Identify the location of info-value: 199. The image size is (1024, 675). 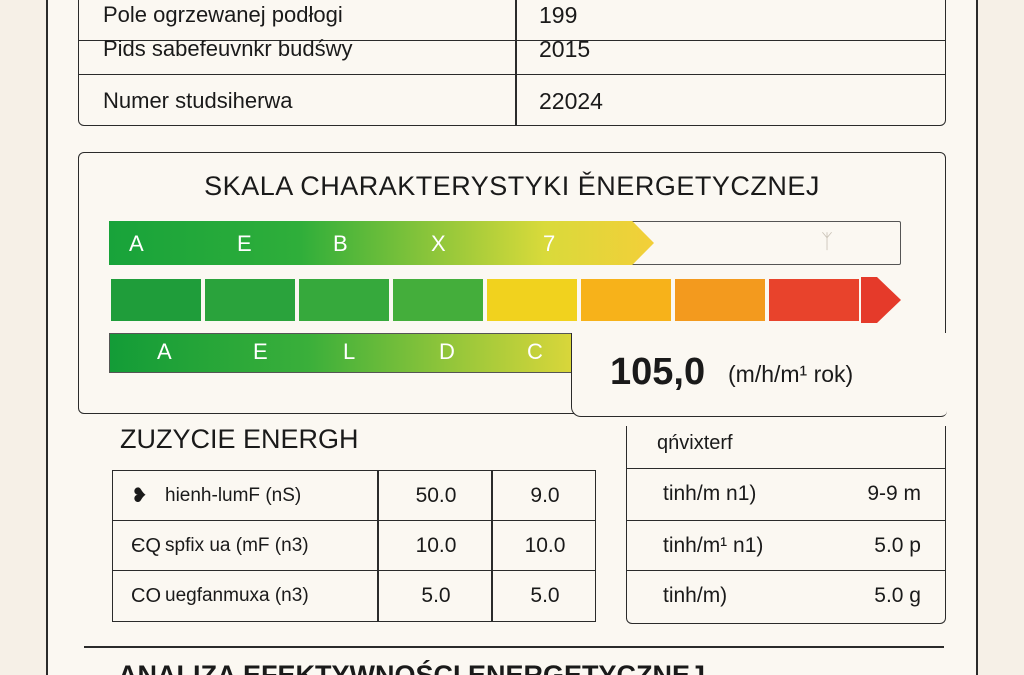
(558, 15).